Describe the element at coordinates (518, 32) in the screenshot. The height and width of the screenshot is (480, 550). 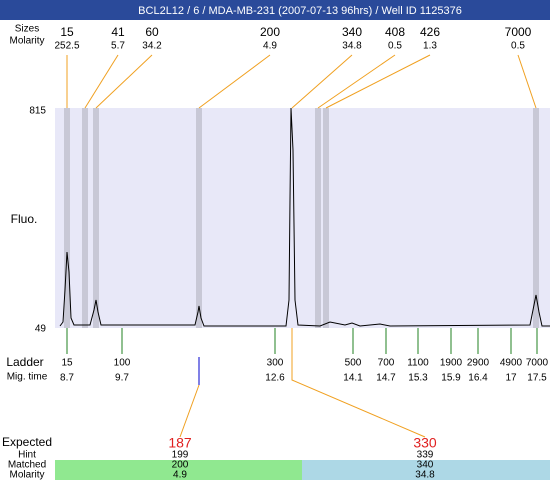
I see `peak-size: 7000` at that location.